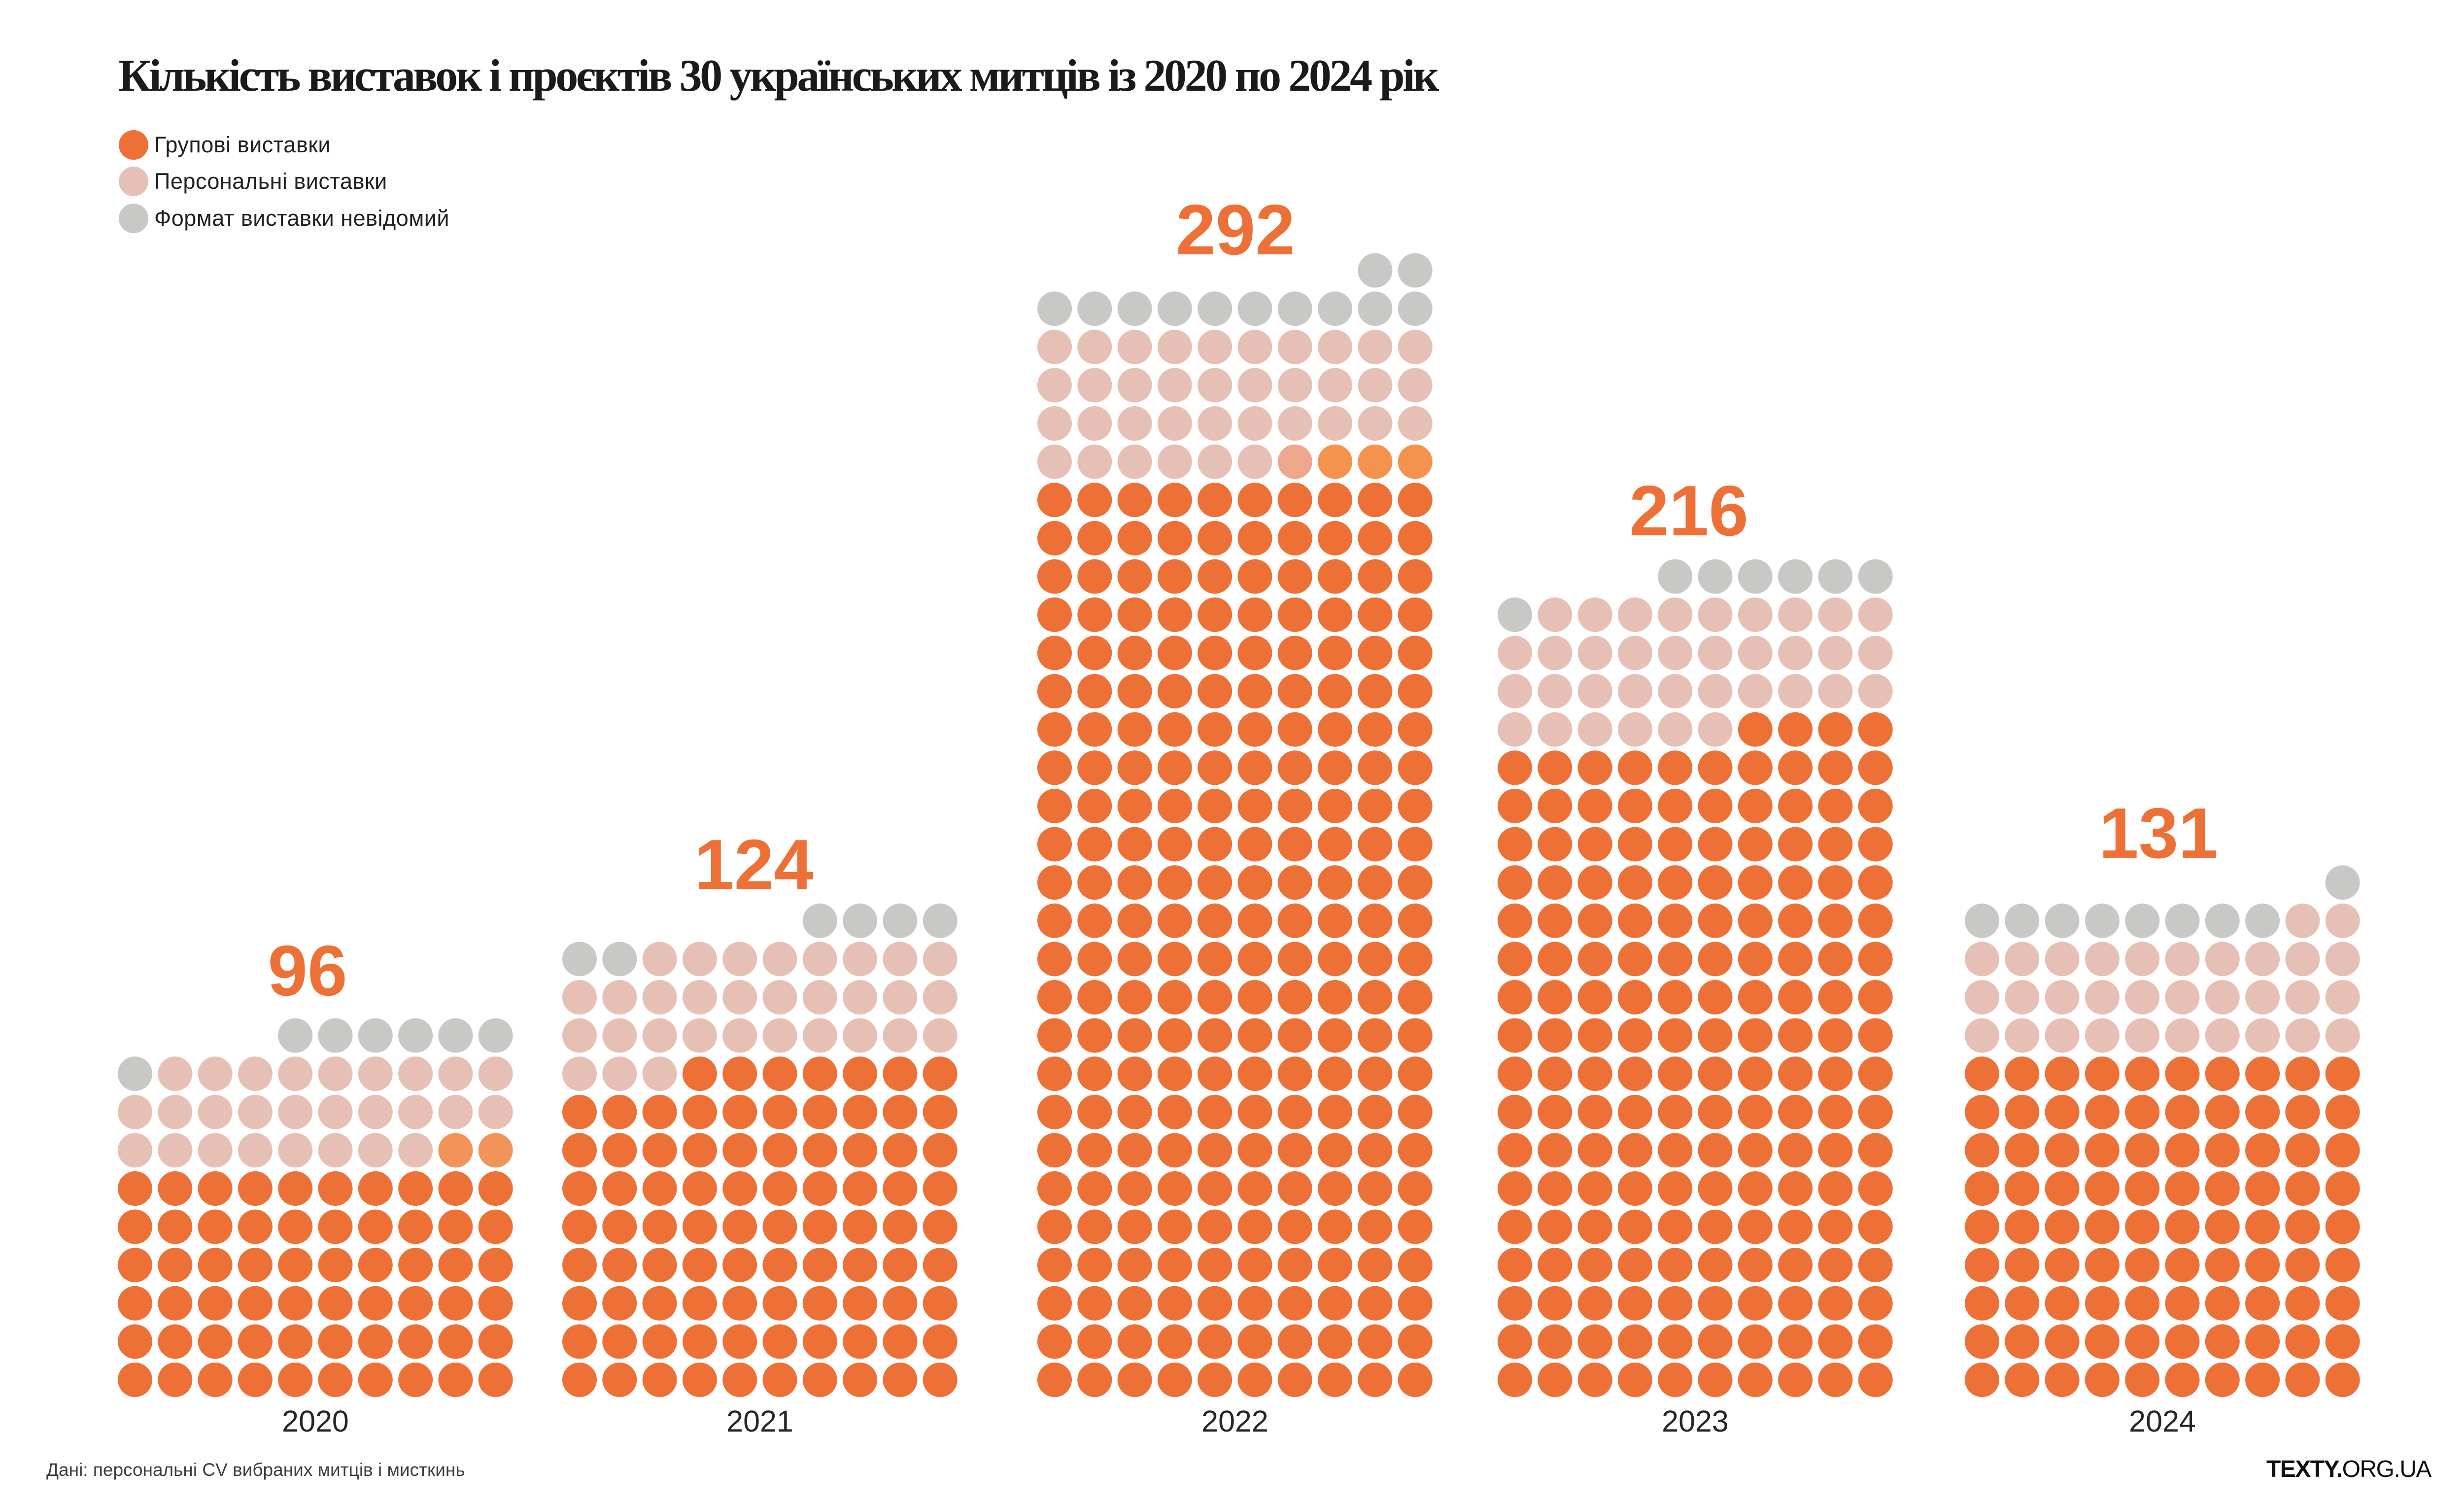 Image resolution: width=2464 pixels, height=1506 pixels. What do you see at coordinates (1235, 230) in the screenshot?
I see `svg-text: 292` at bounding box center [1235, 230].